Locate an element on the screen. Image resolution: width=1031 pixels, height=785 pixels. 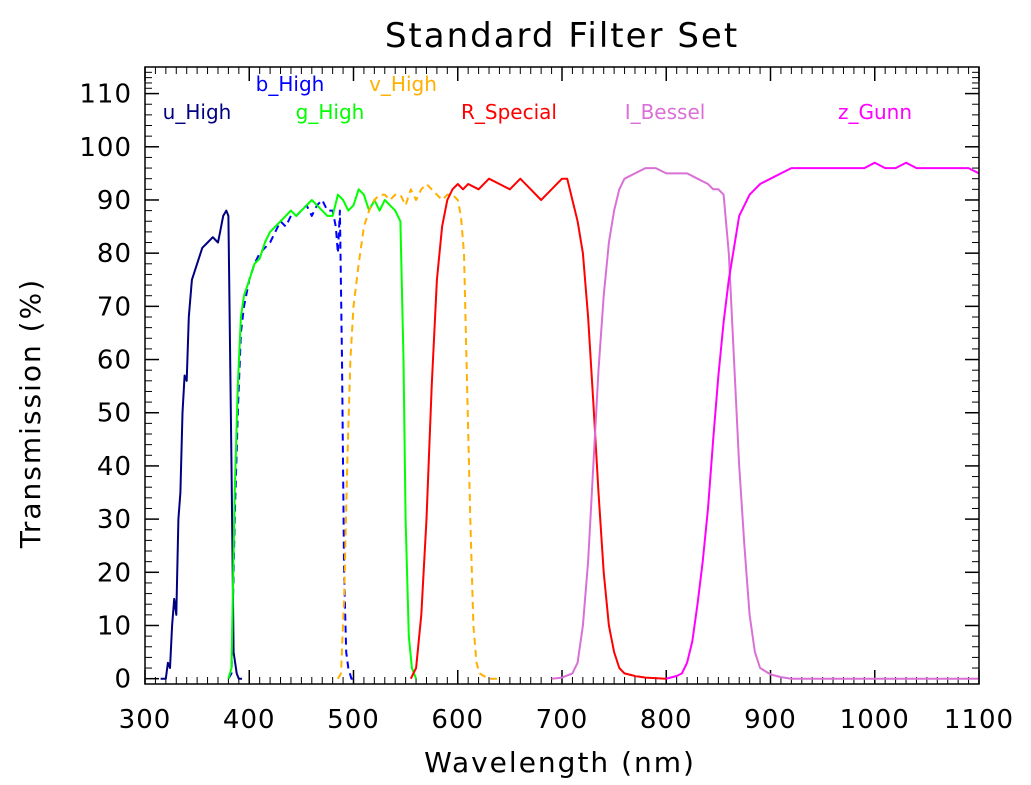
y-tick-label: 50 is located at coordinates (114, 414).